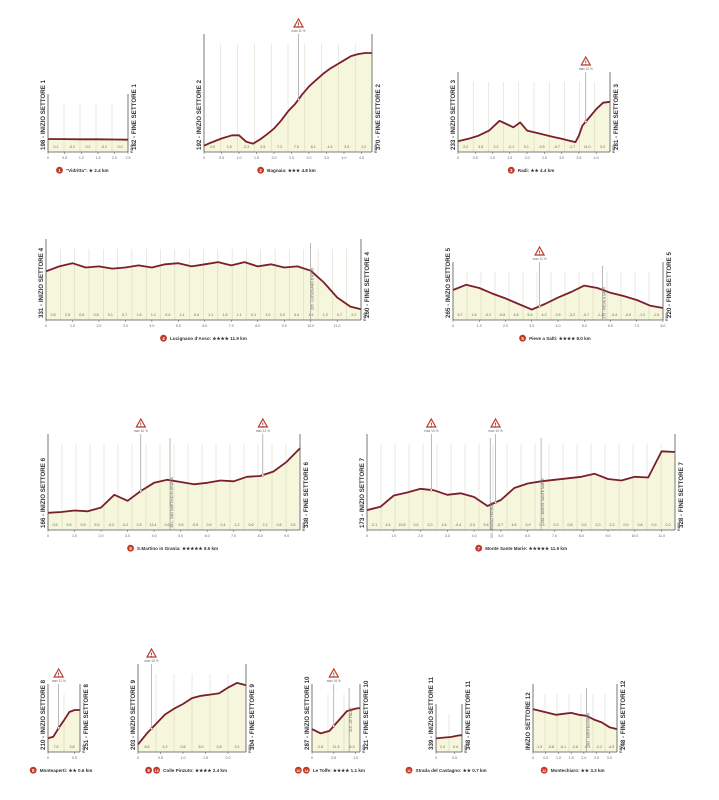  Describe the element at coordinates (486, 525) in the screenshot. I see `grade-label: 5.8` at that location.